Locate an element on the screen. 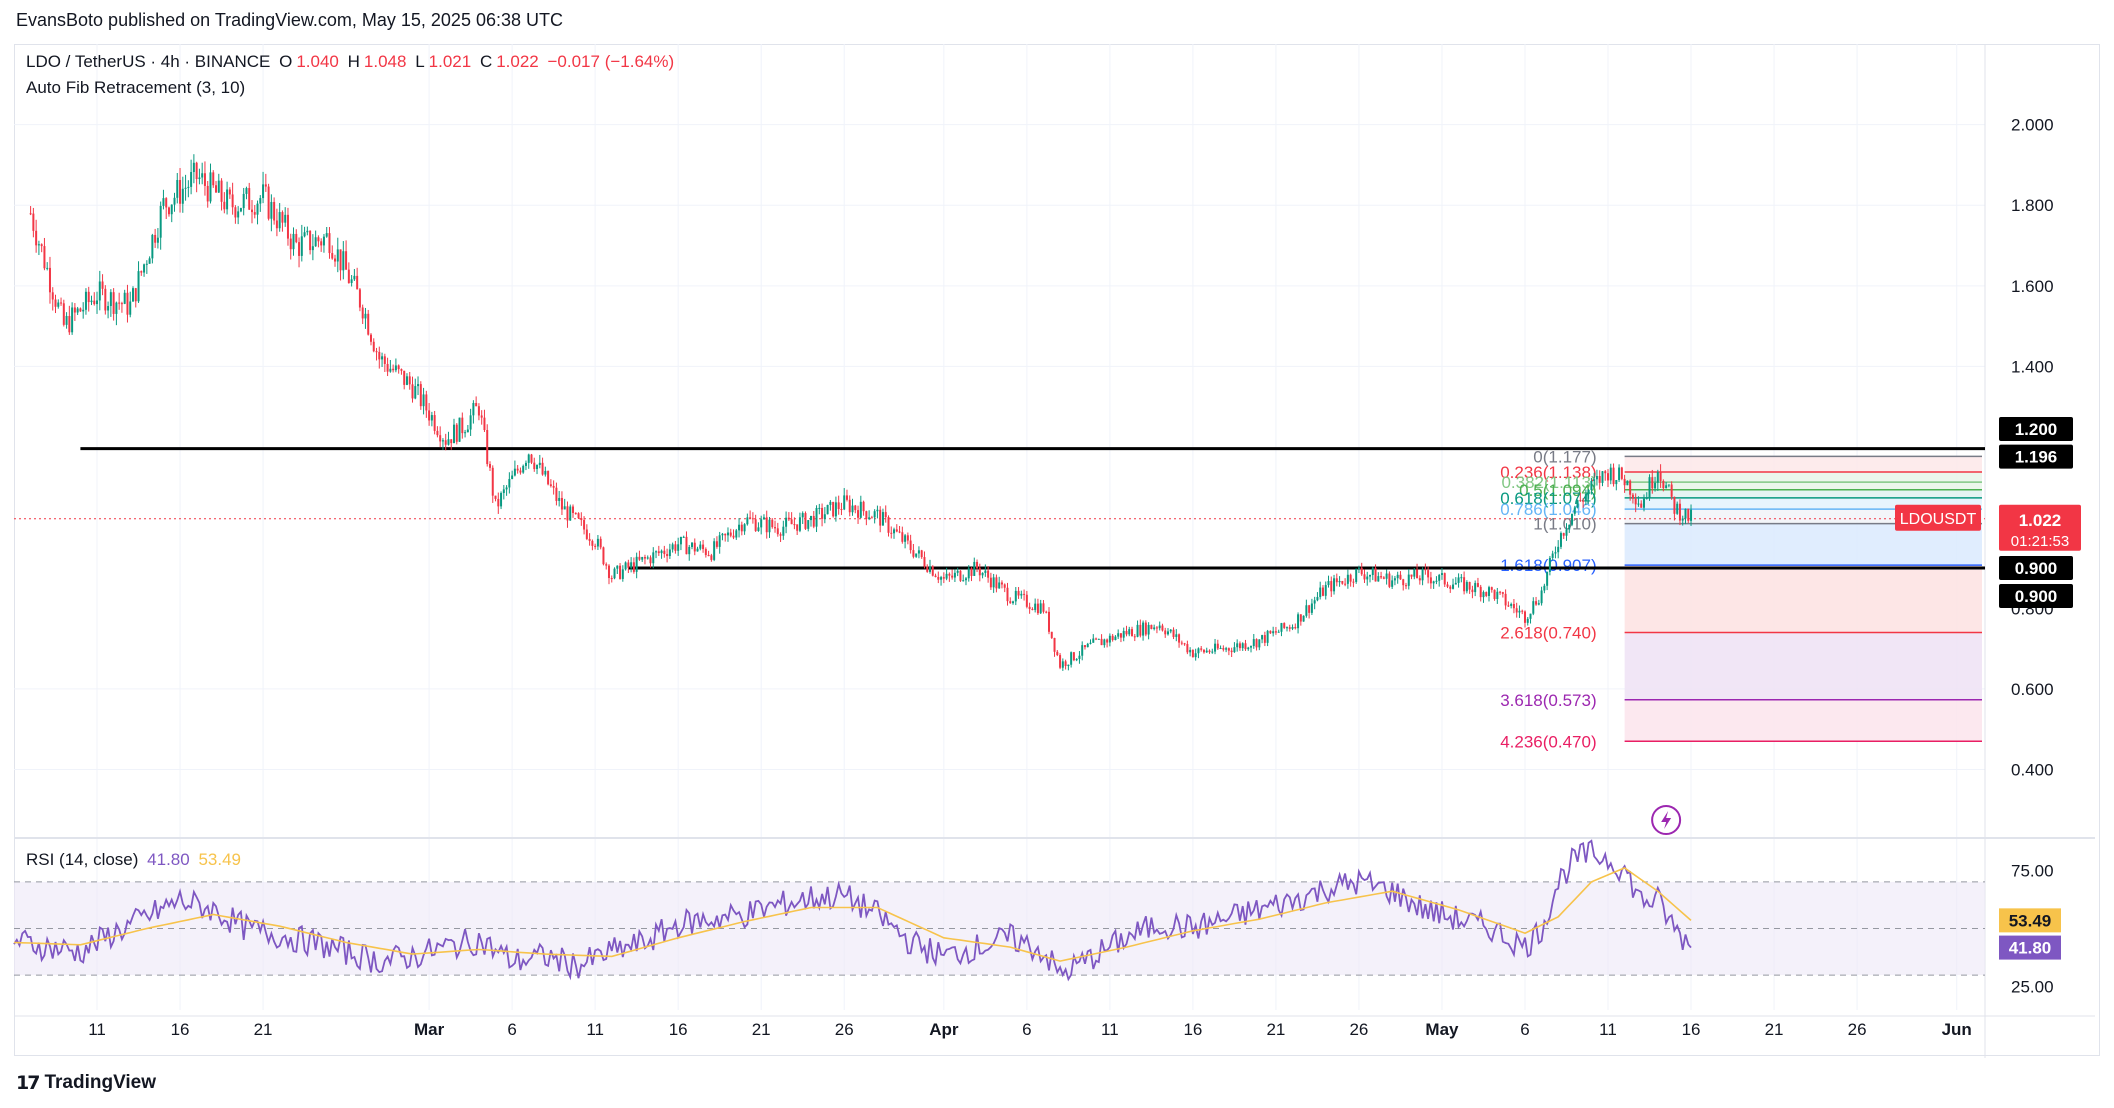  indicator-label: Auto Fib Retracement (3, 10) is located at coordinates (136, 87).